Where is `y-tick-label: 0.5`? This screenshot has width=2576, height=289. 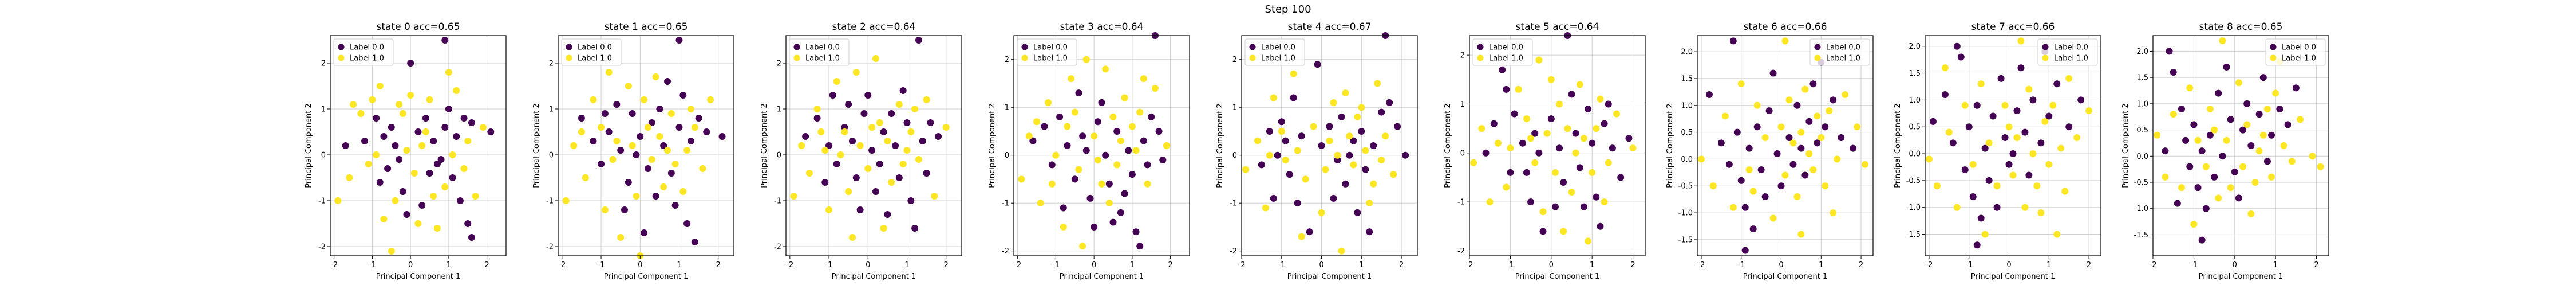
y-tick-label: 0.5 is located at coordinates (1915, 127).